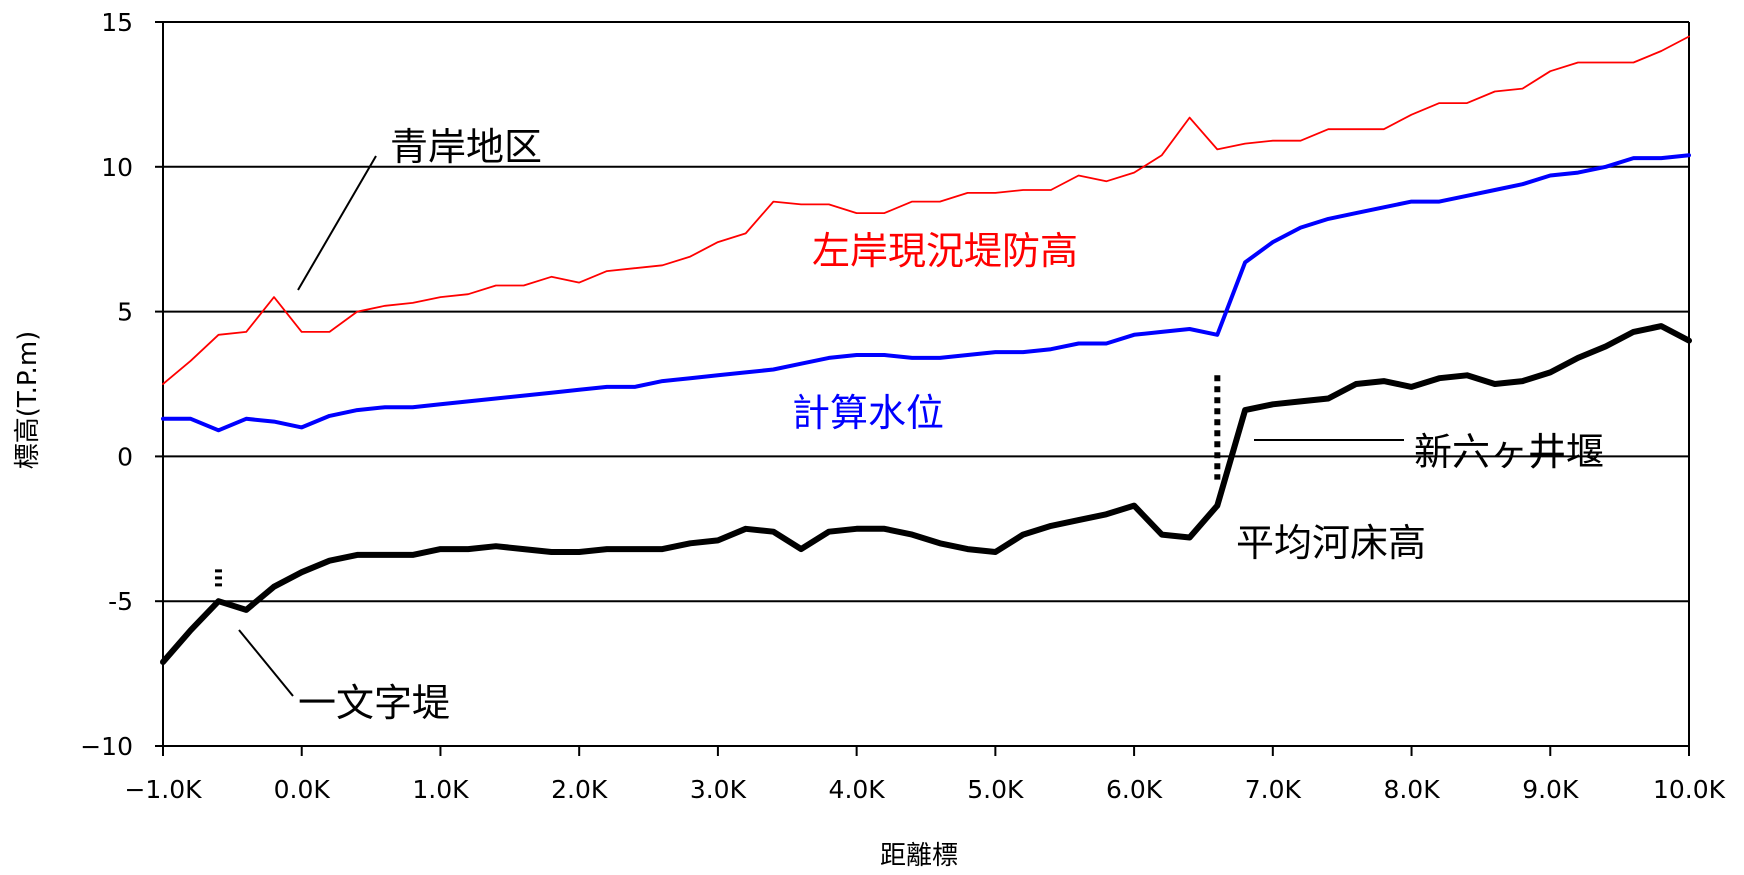 This screenshot has height=875, width=1744. Describe the element at coordinates (440, 789) in the screenshot. I see `x-tick-label: 1.0K` at that location.